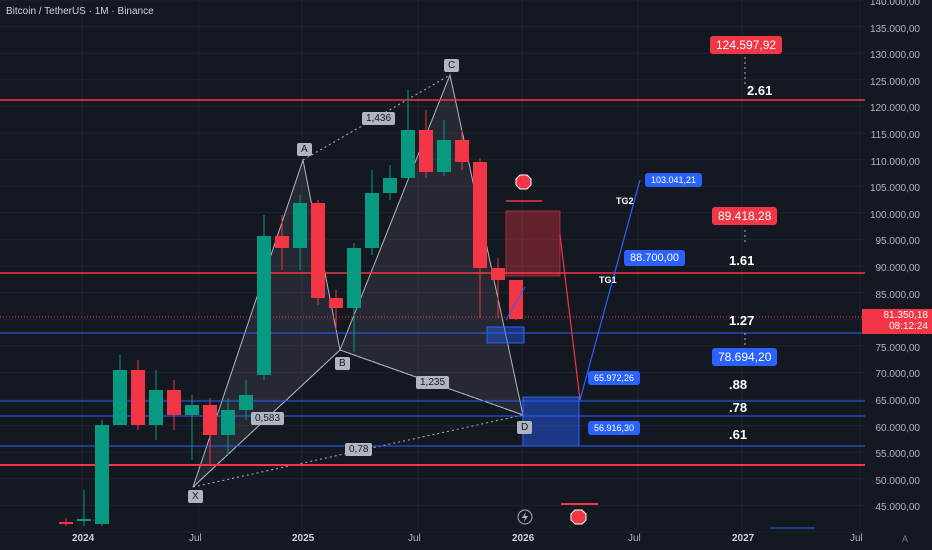  Describe the element at coordinates (80, 11) in the screenshot. I see `chart-title: Bitcoin / TetherUS · 1M · Binance` at that location.